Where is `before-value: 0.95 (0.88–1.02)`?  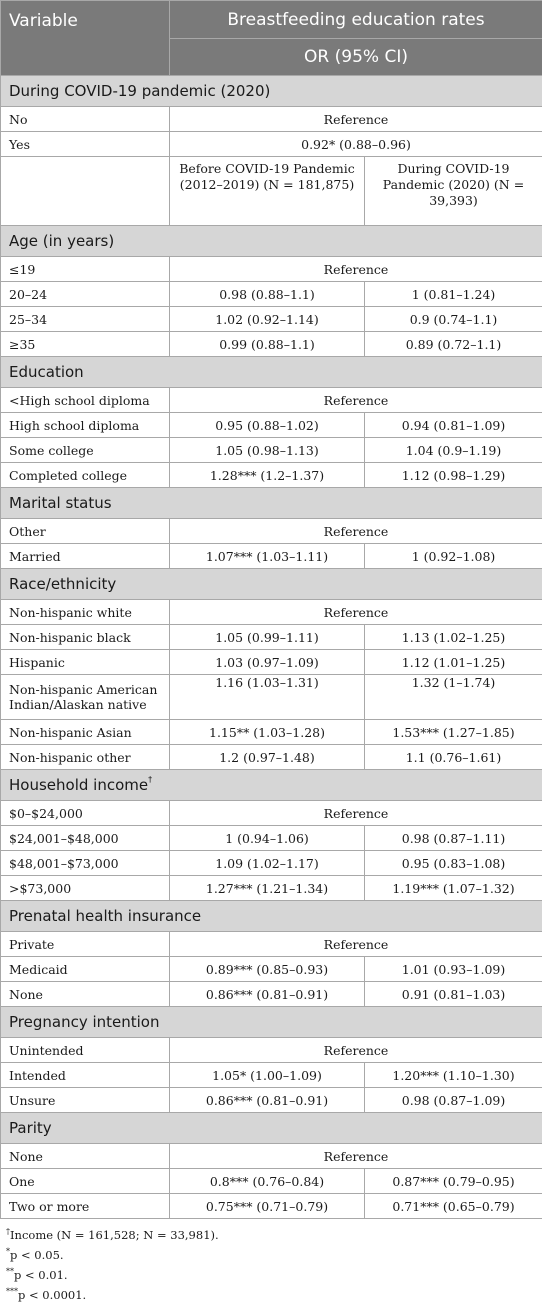
before-value: 0.95 (0.88–1.02) is located at coordinates (267, 425).